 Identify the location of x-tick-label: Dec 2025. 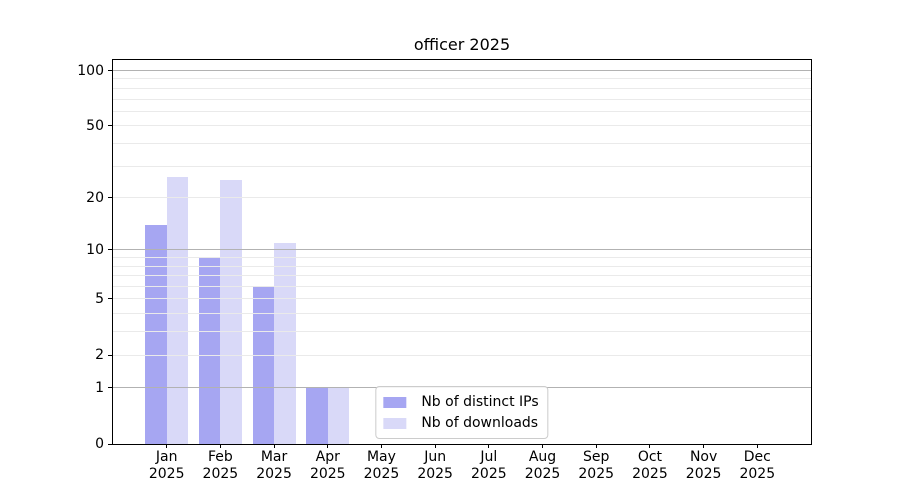
(757, 465).